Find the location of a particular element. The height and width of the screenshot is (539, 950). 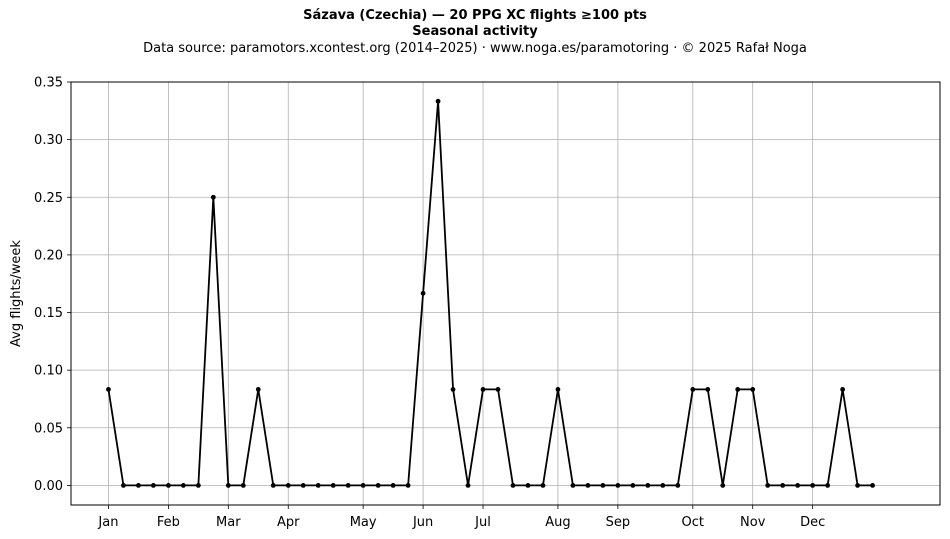

y-tick-label: 0.15 is located at coordinates (48, 313).